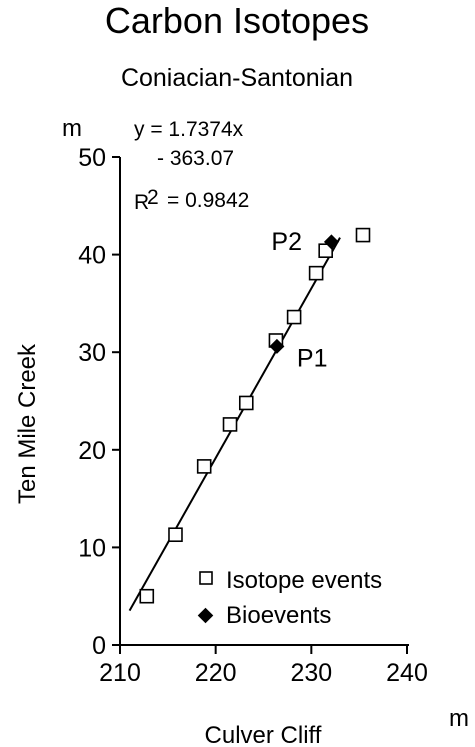  What do you see at coordinates (263, 666) in the screenshot?
I see `x-ticks: 210 220 230 240` at bounding box center [263, 666].